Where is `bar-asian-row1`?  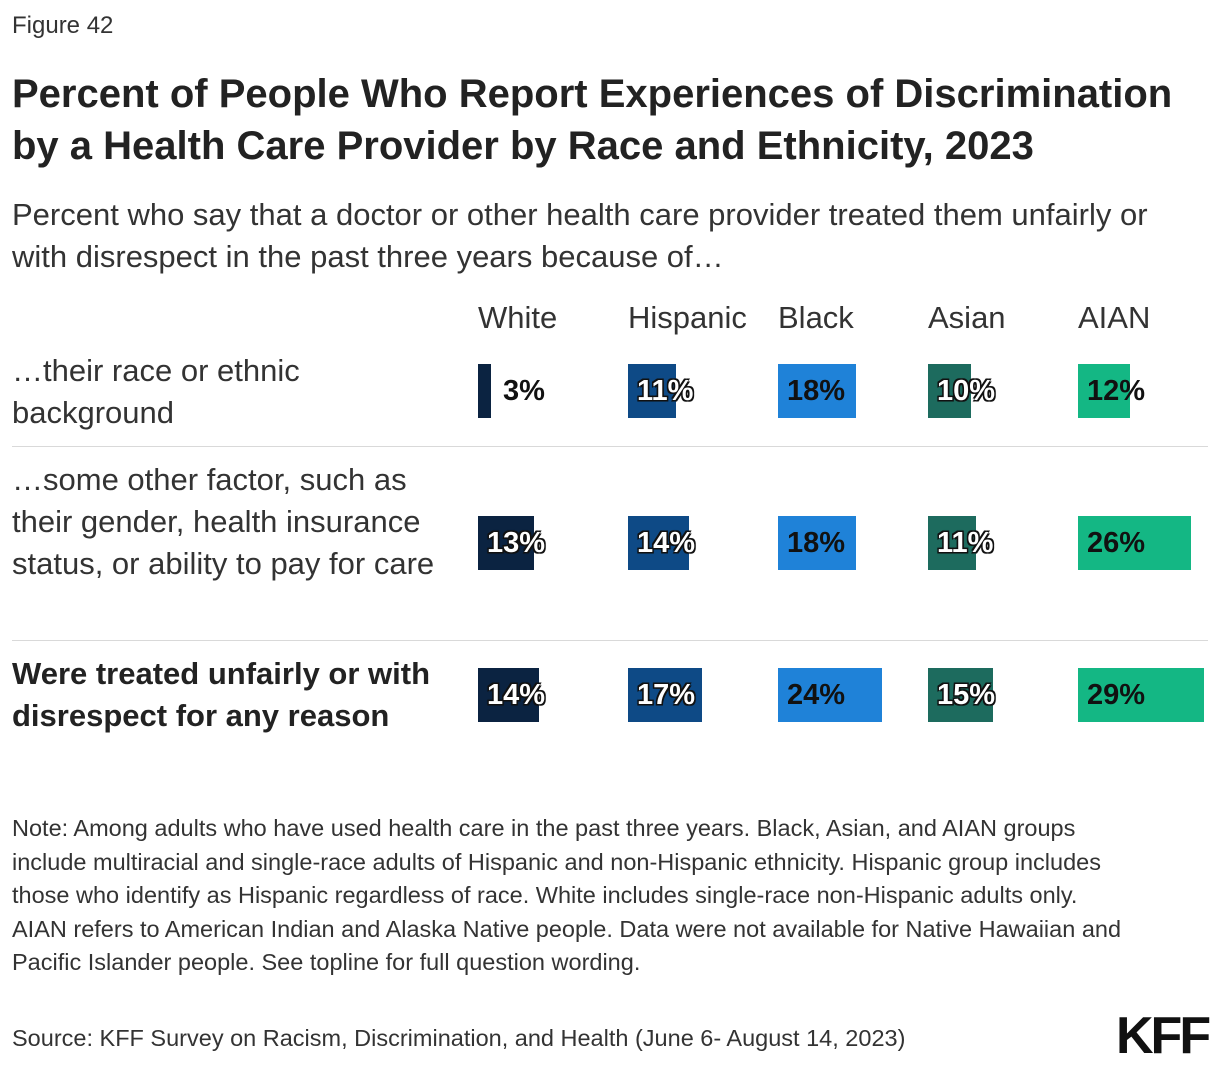 bar-asian-row1 is located at coordinates (950, 391).